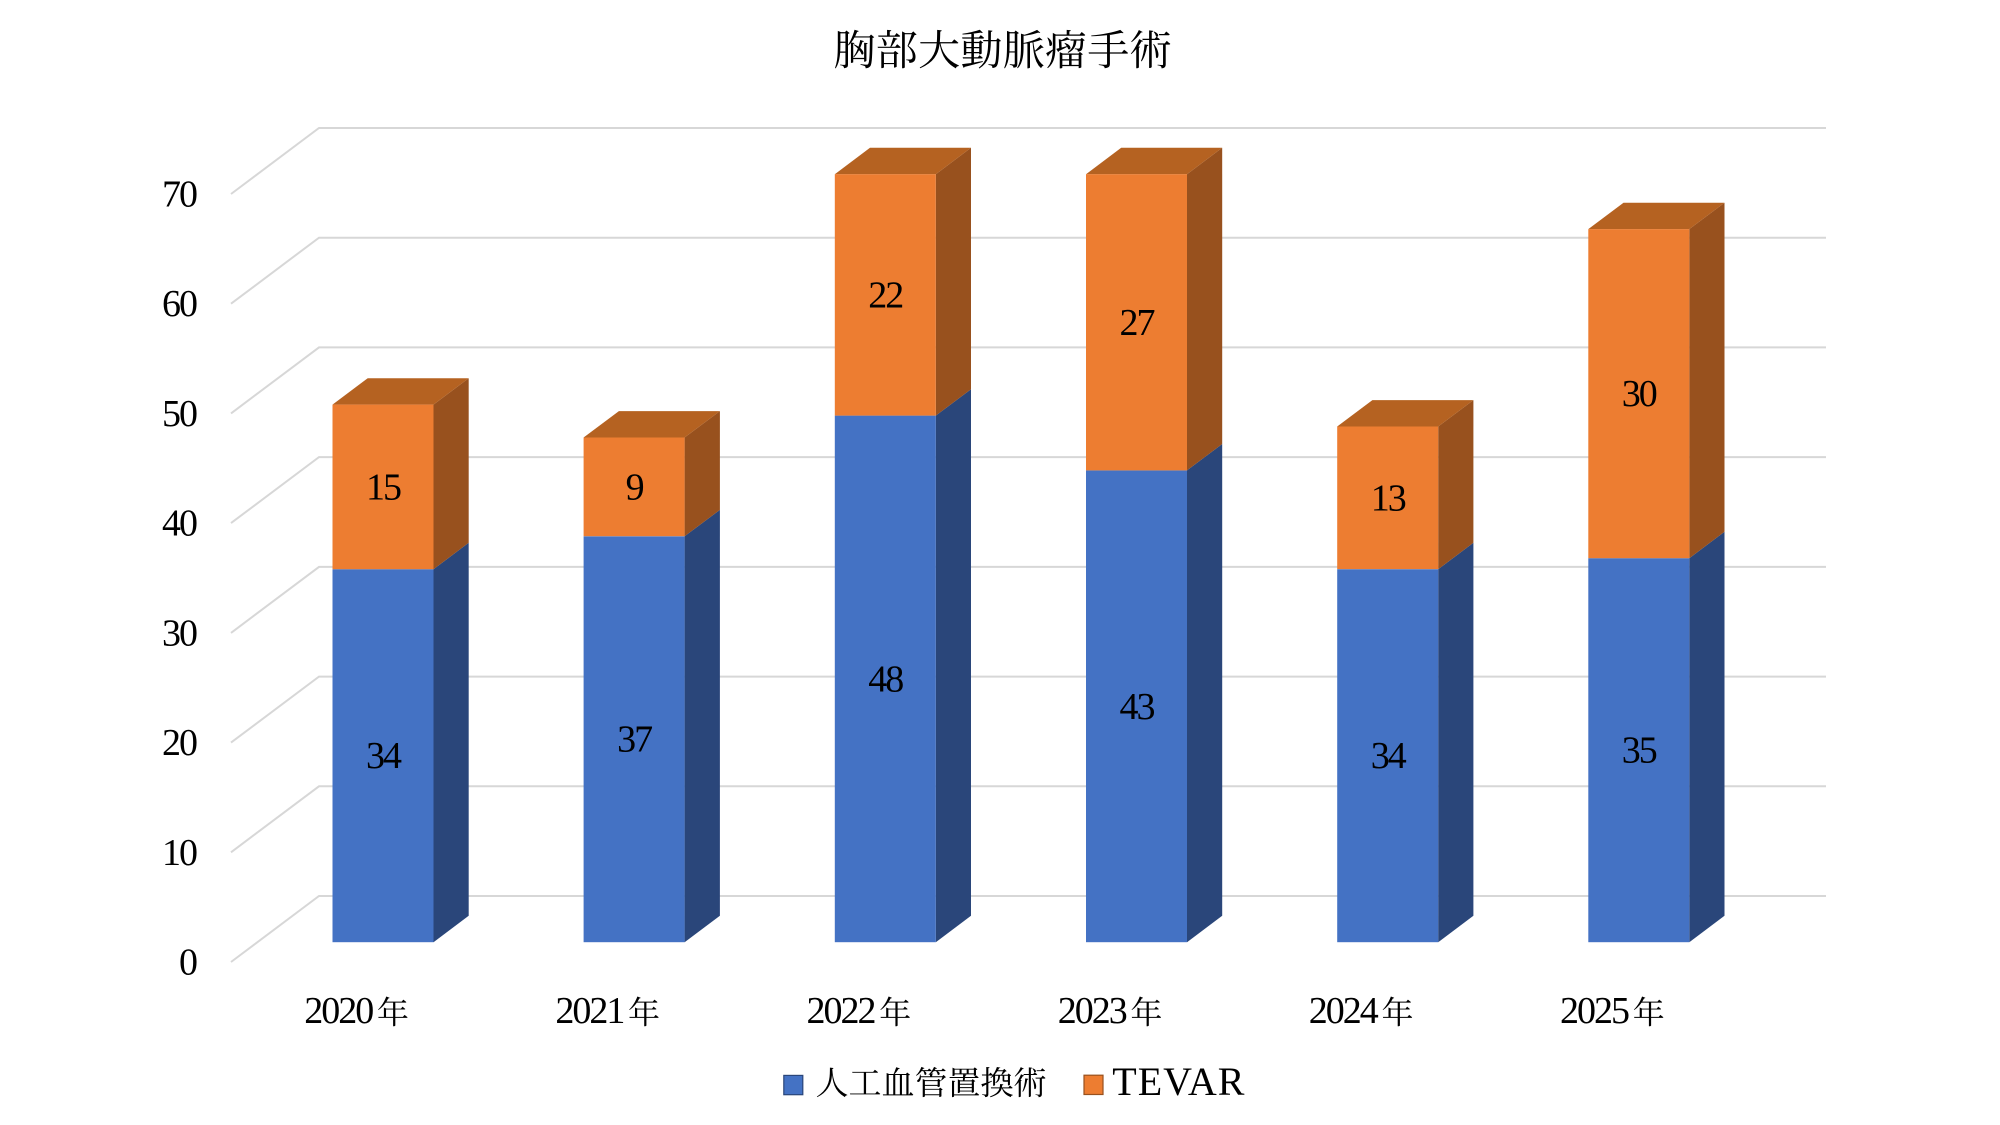 The height and width of the screenshot is (1125, 2000). Describe the element at coordinates (1344, 1011) in the screenshot. I see `svg-text: 2024` at that location.